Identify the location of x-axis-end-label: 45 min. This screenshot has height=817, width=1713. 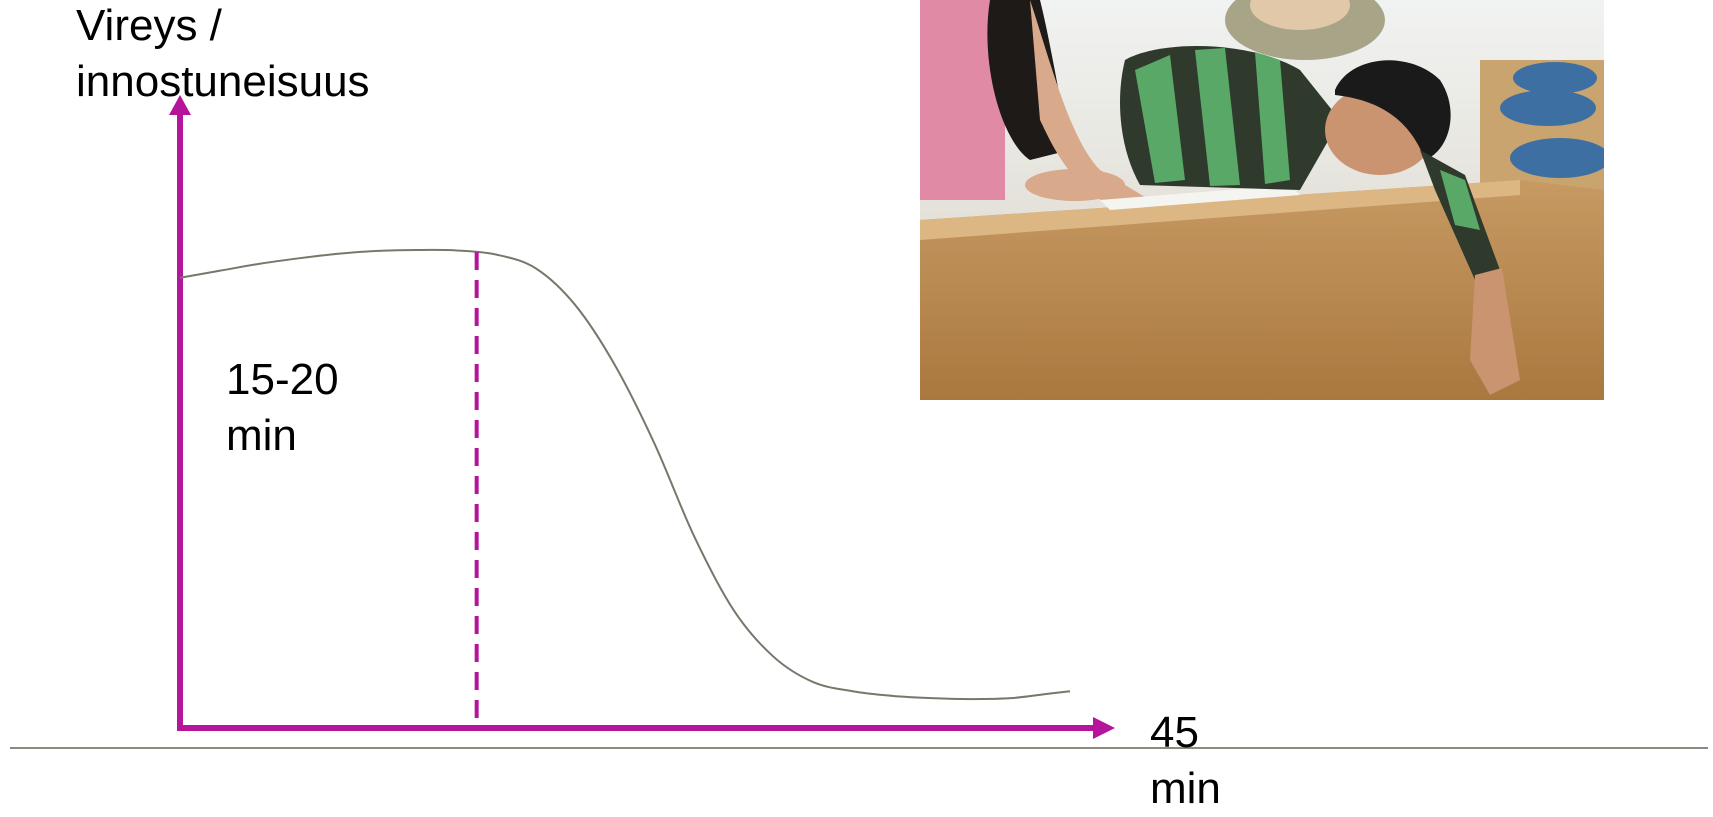
(1185, 760).